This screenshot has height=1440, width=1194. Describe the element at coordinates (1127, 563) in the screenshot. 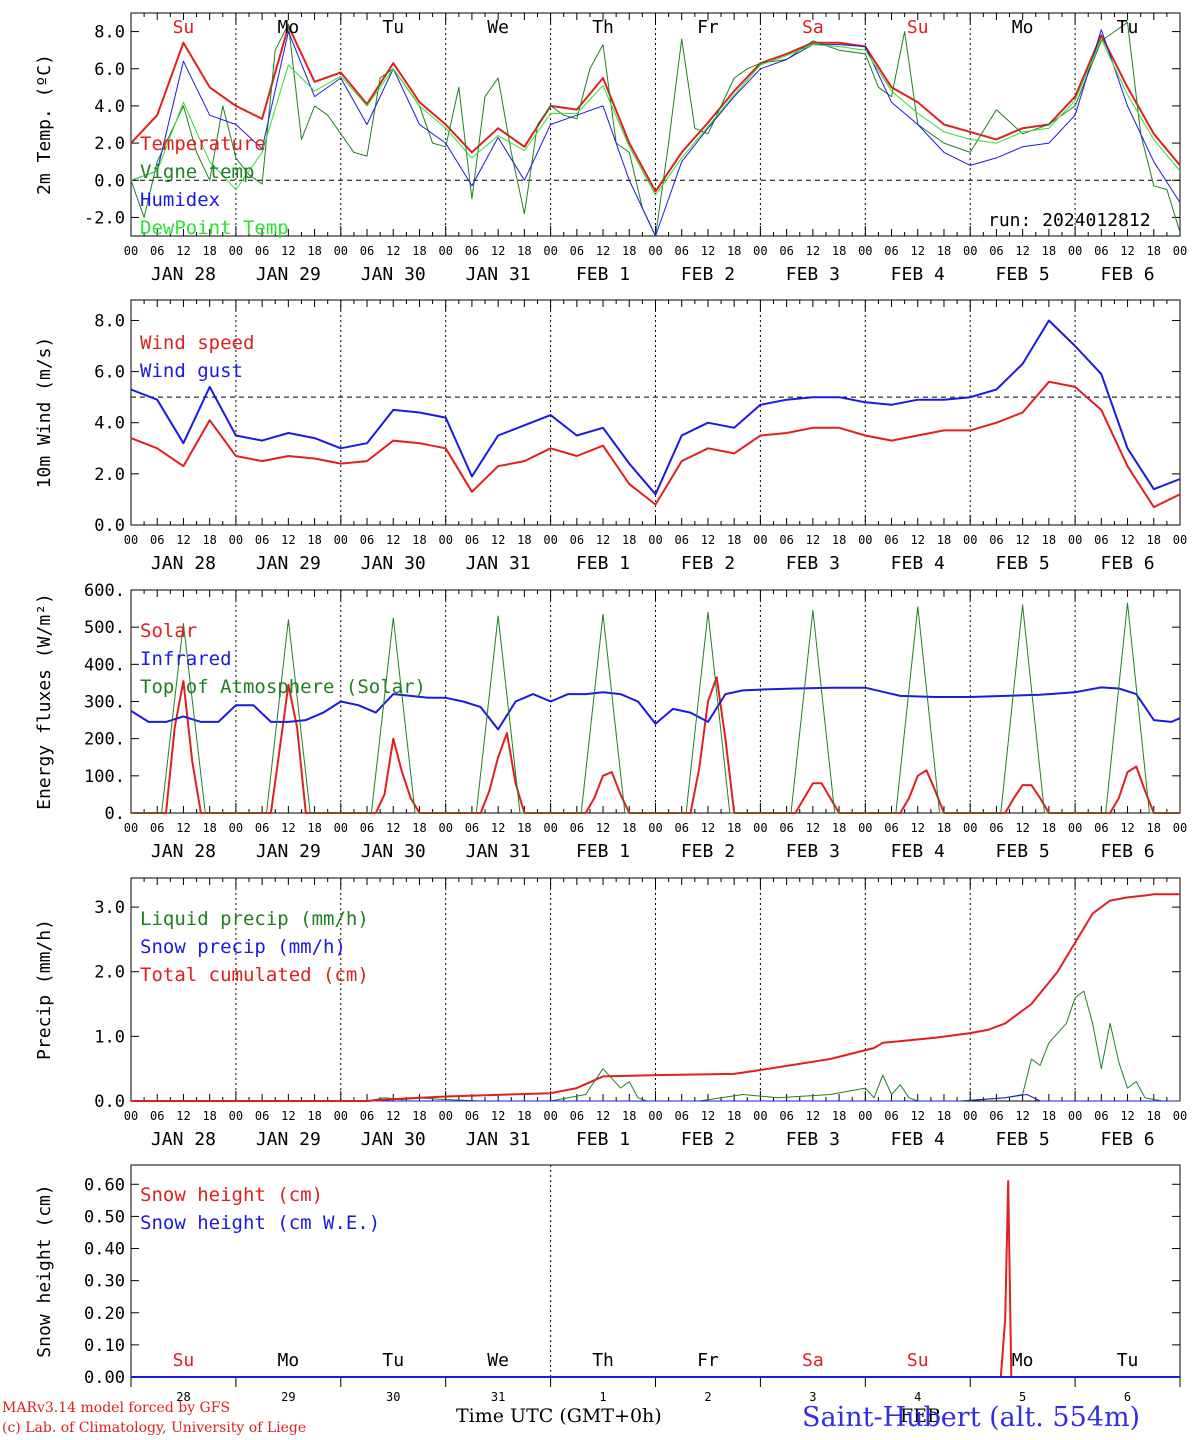

I see `day-label: FEB 6` at that location.